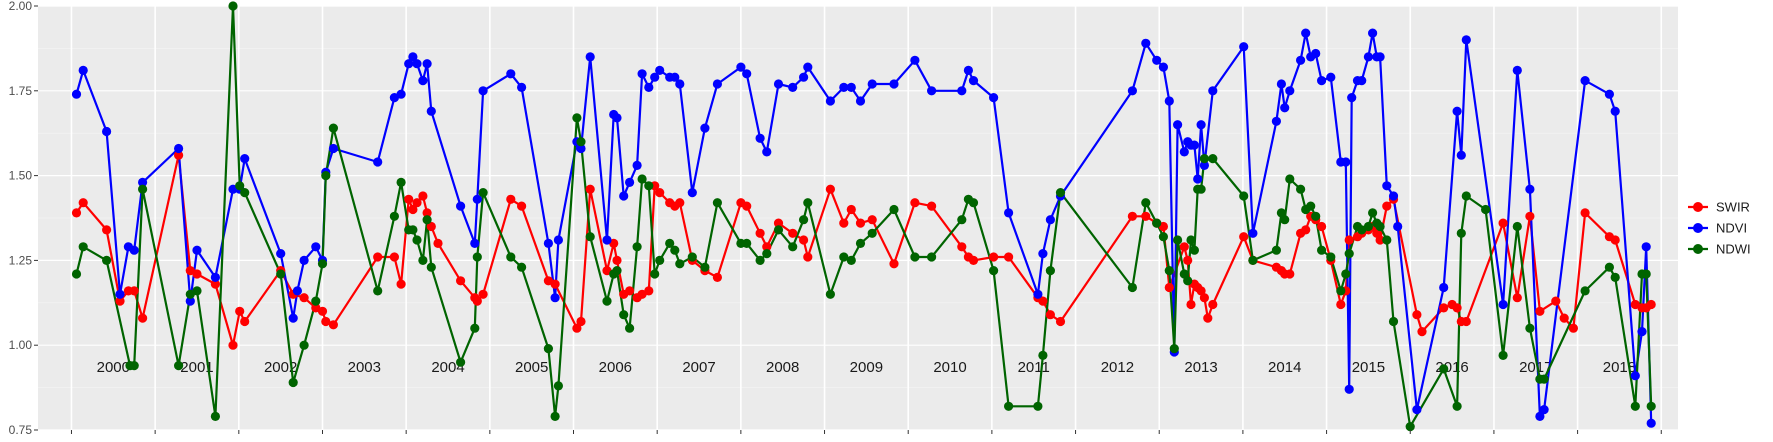 The image size is (1773, 442). What do you see at coordinates (1733, 249) in the screenshot?
I see `legend-label: NDWI` at bounding box center [1733, 249].